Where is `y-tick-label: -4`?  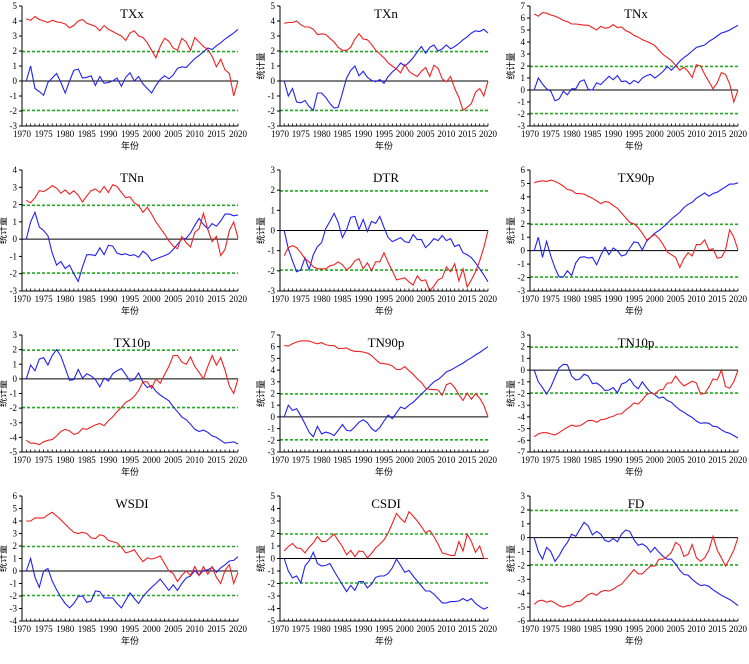
y-tick-label: -4 is located at coordinates (14, 437).